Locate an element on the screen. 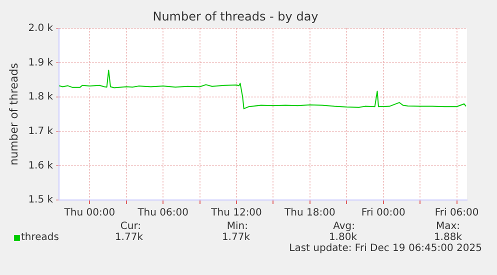 The image size is (497, 275). x-tick-label: Fri 00:00 is located at coordinates (383, 213).